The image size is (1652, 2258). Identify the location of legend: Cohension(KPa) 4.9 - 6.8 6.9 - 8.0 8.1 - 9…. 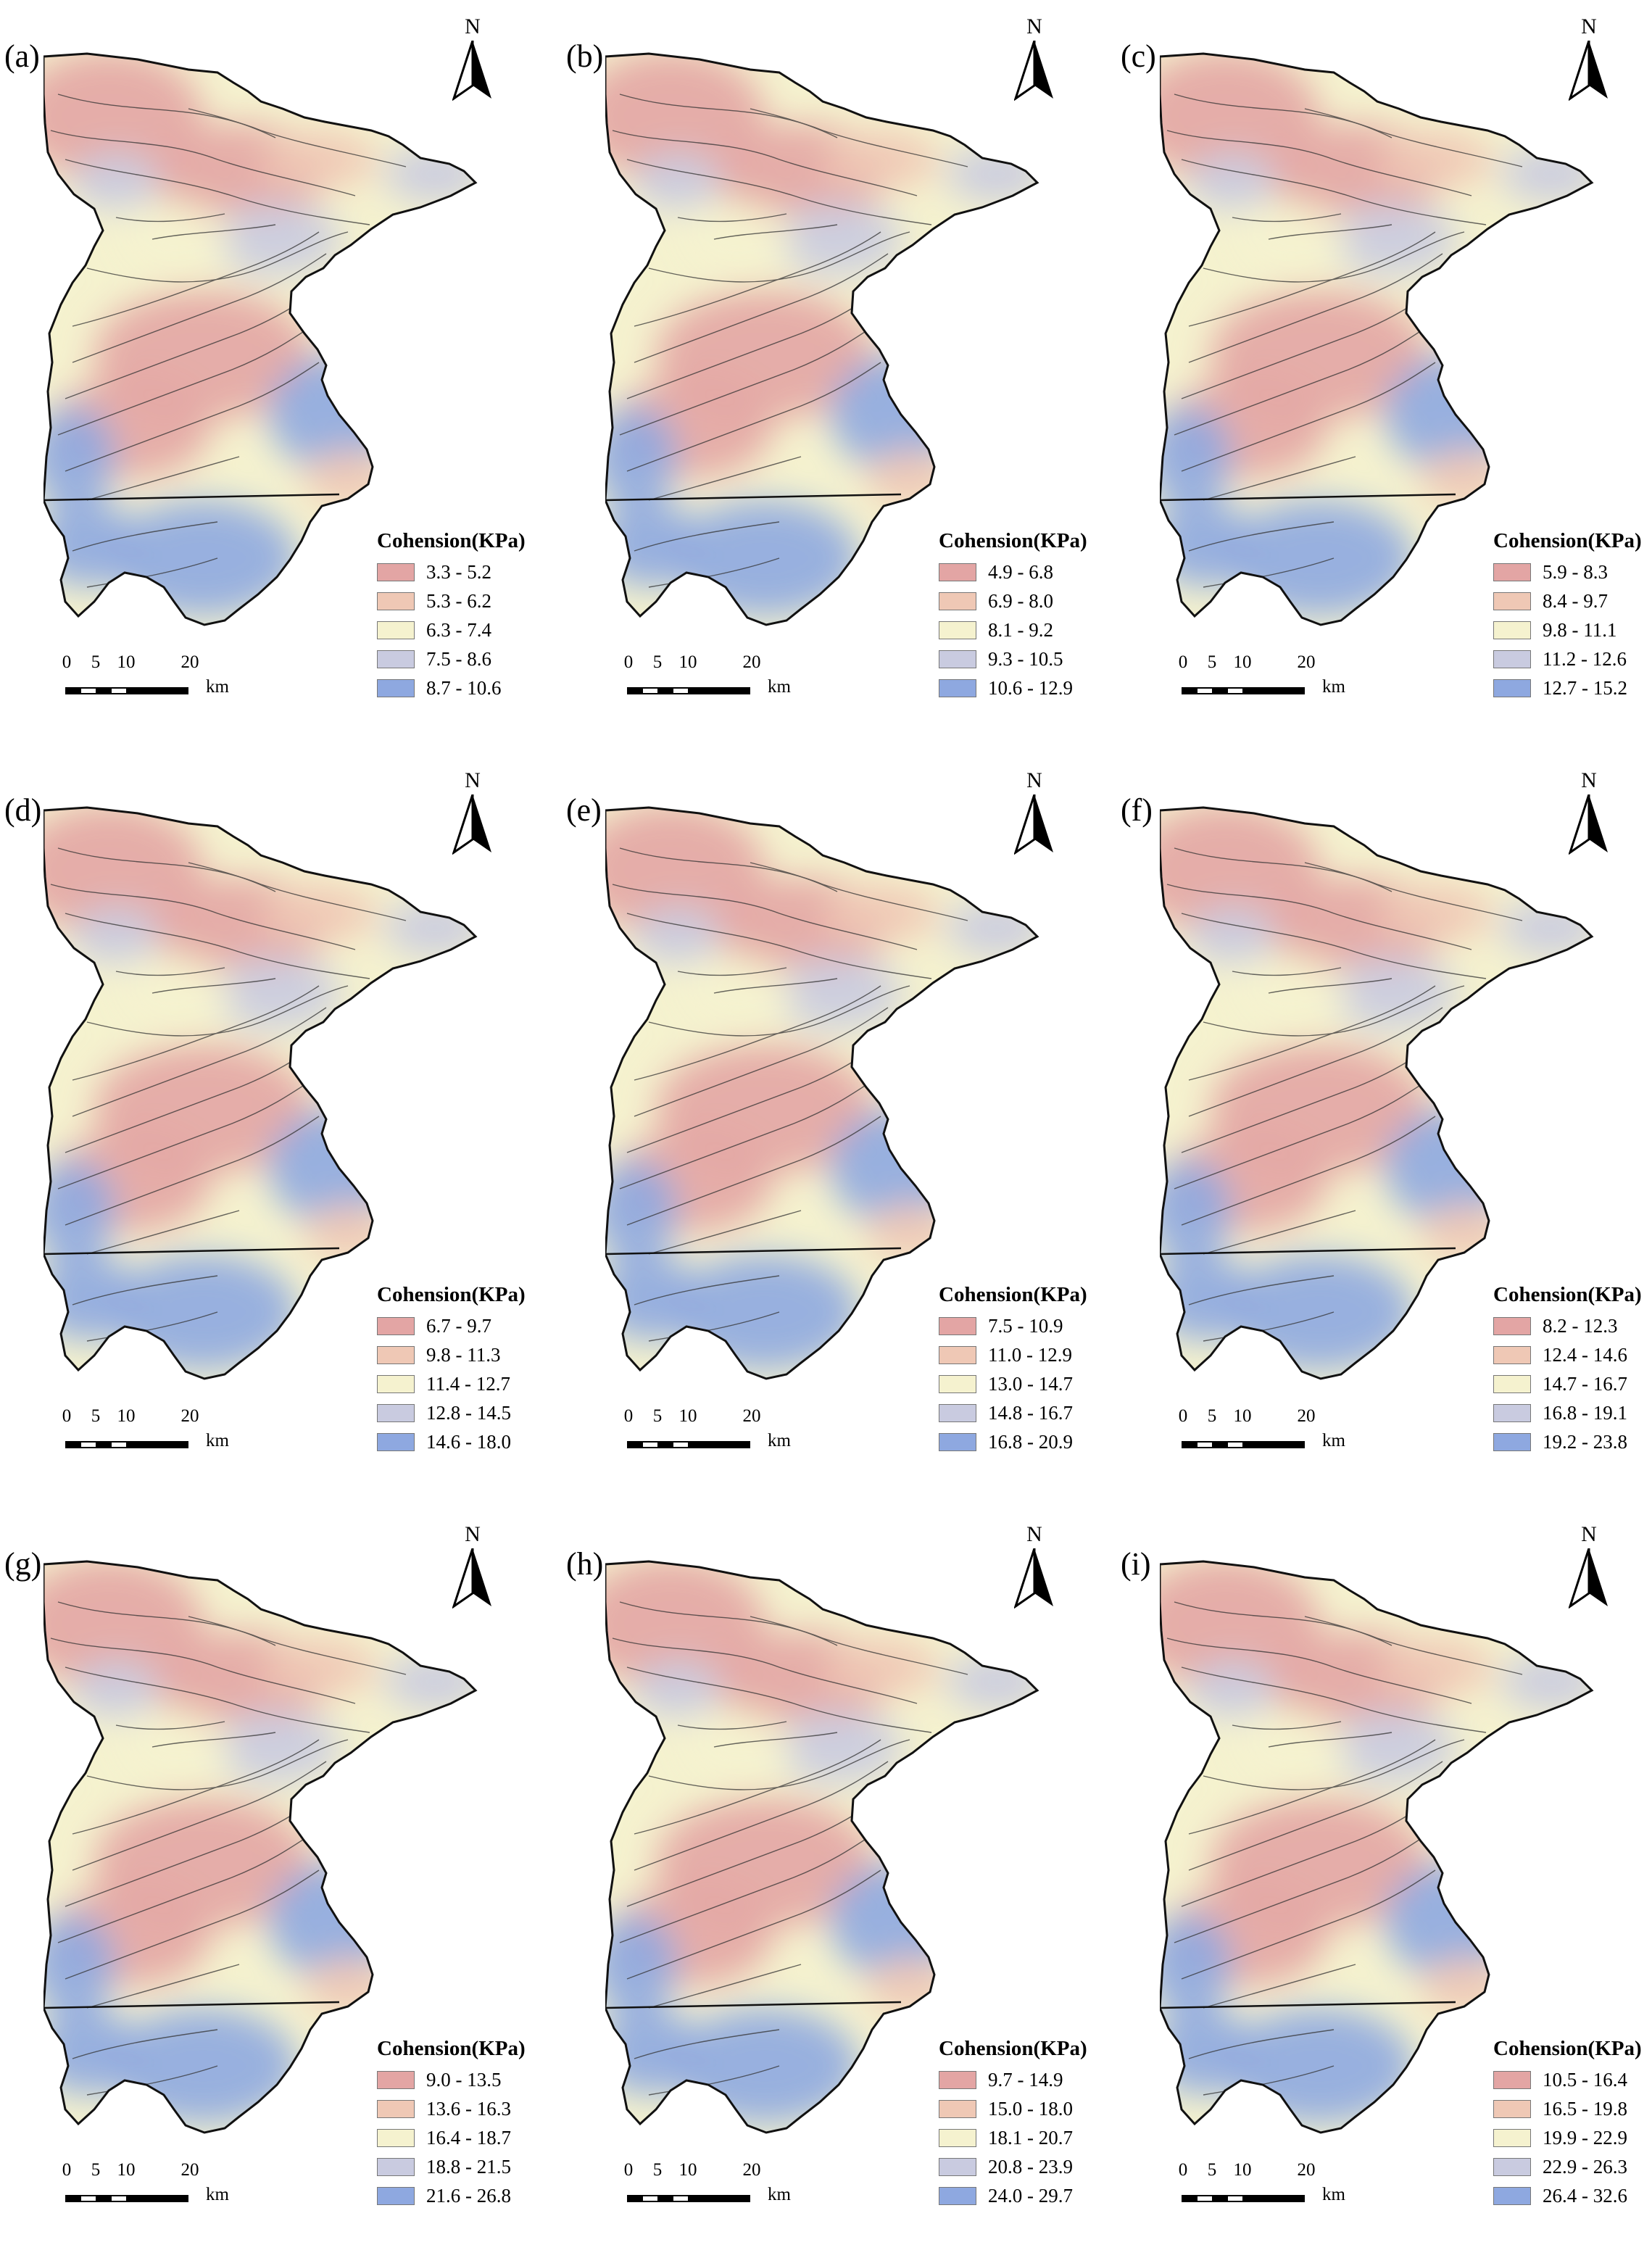
(1018, 616).